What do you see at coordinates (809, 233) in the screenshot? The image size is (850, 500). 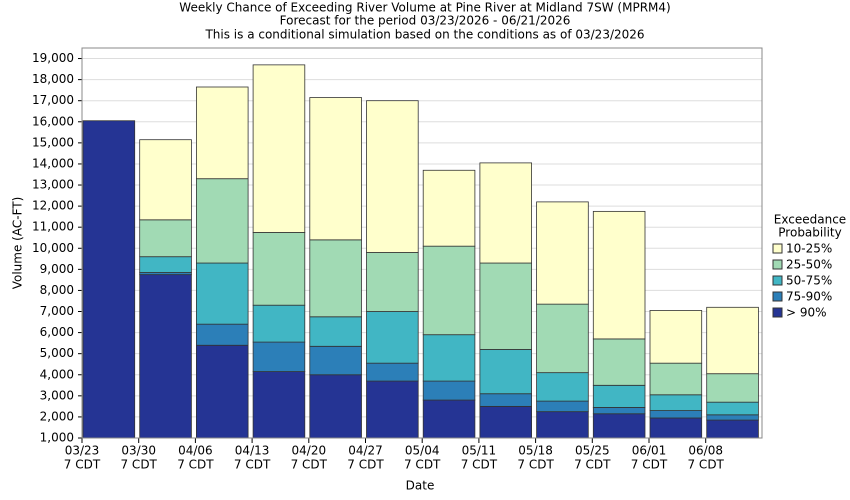 I see `legend-title: Probability` at bounding box center [809, 233].